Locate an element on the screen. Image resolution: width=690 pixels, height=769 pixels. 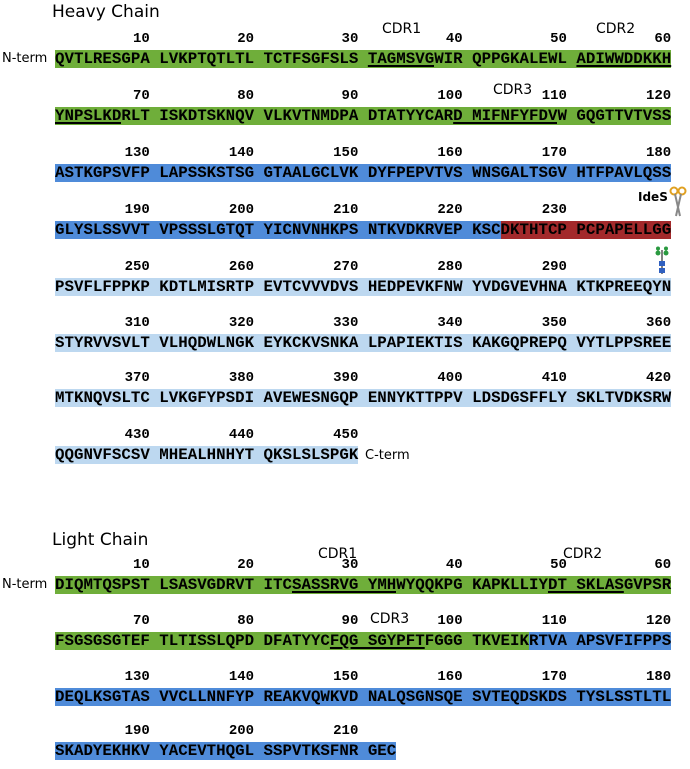
position-number: 310 is located at coordinates (137, 323).